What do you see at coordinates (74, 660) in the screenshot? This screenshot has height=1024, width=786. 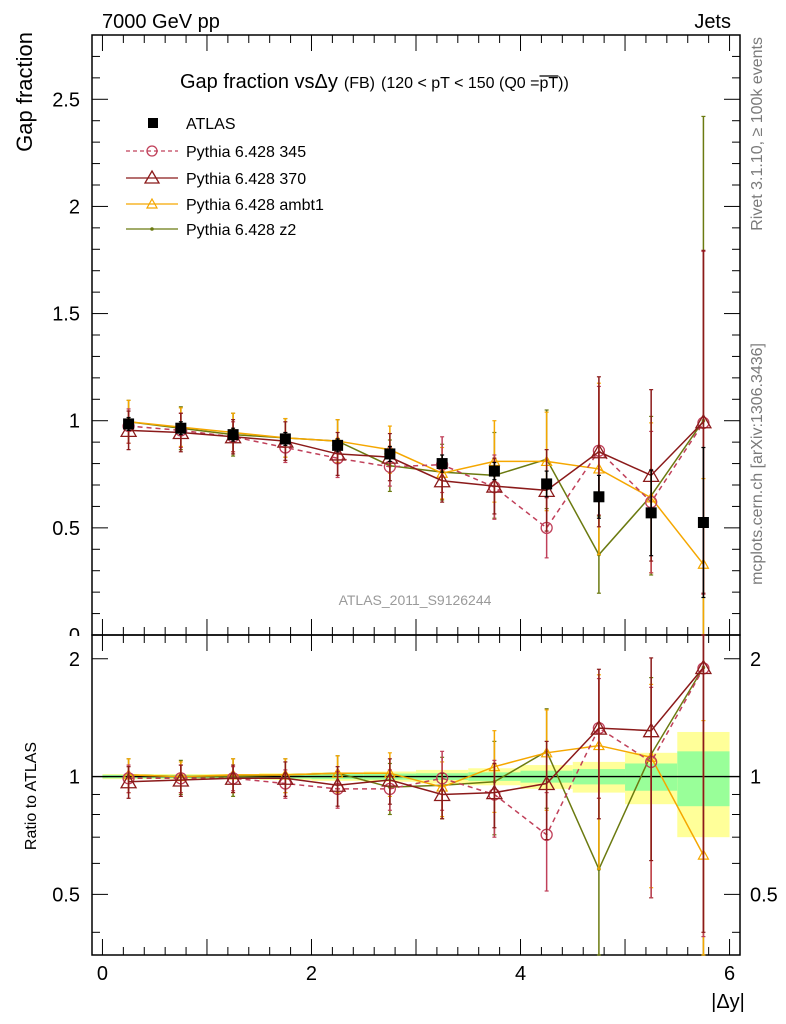 I see `ratio-ytick-label: 2` at bounding box center [74, 660].